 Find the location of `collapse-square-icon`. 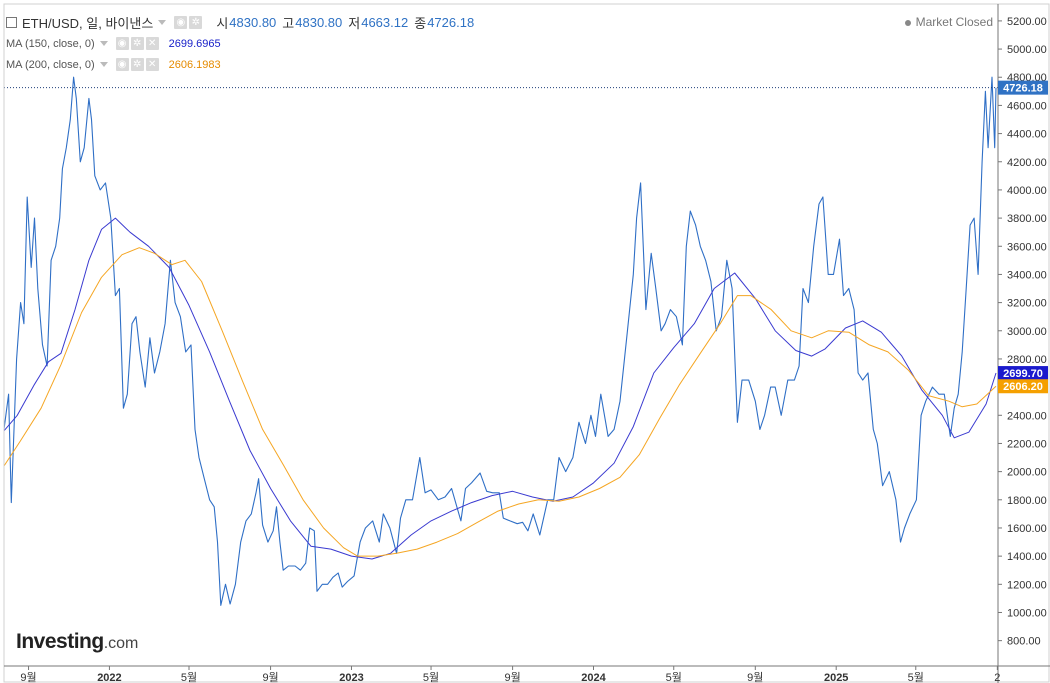

collapse-square-icon is located at coordinates (11, 22).